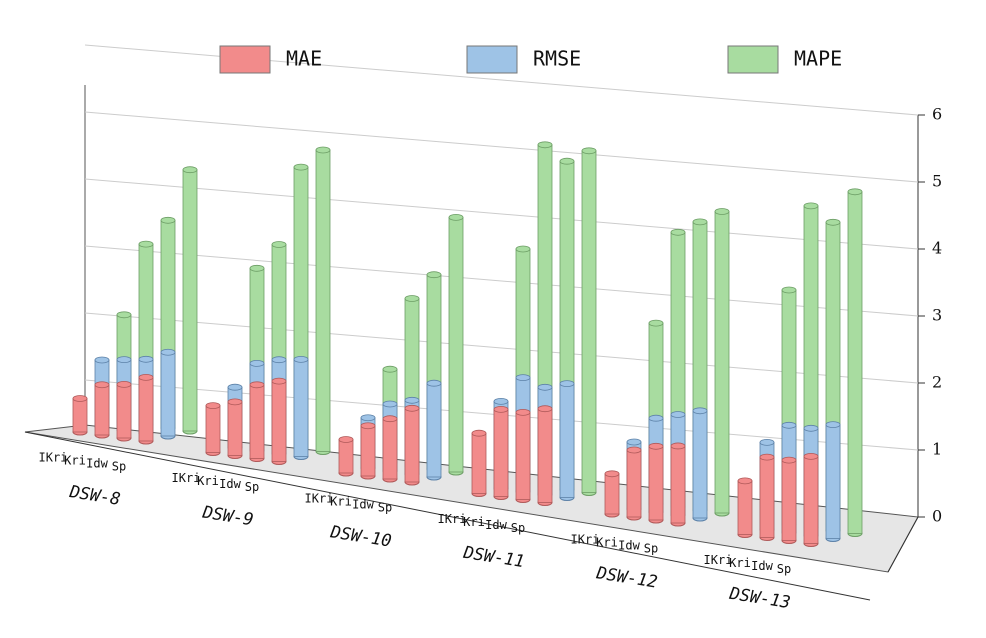  I want to click on z-tick-label: 4, so click(937, 248).